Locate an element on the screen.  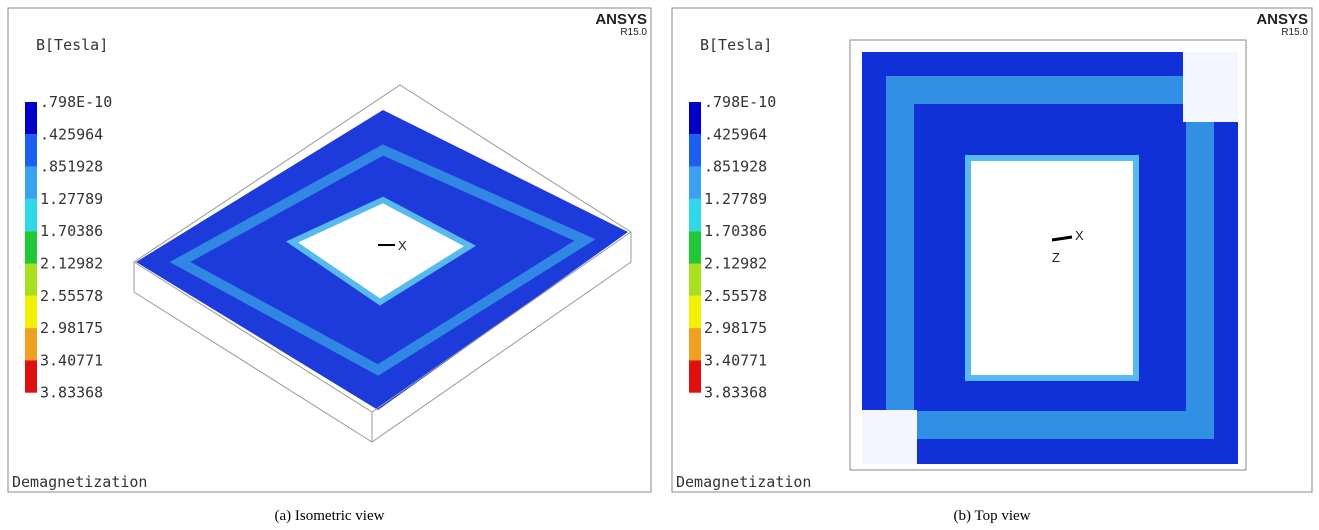
axis-label: Z is located at coordinates (1056, 257).